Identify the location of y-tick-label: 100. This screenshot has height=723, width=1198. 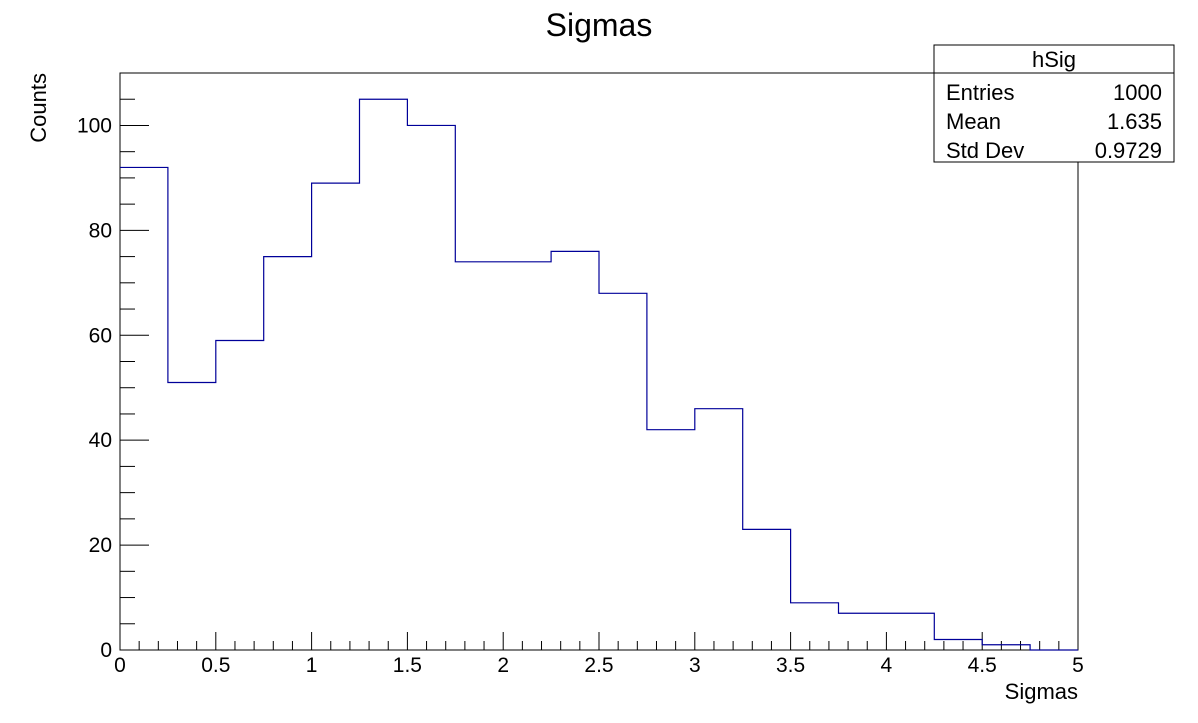
(94, 125).